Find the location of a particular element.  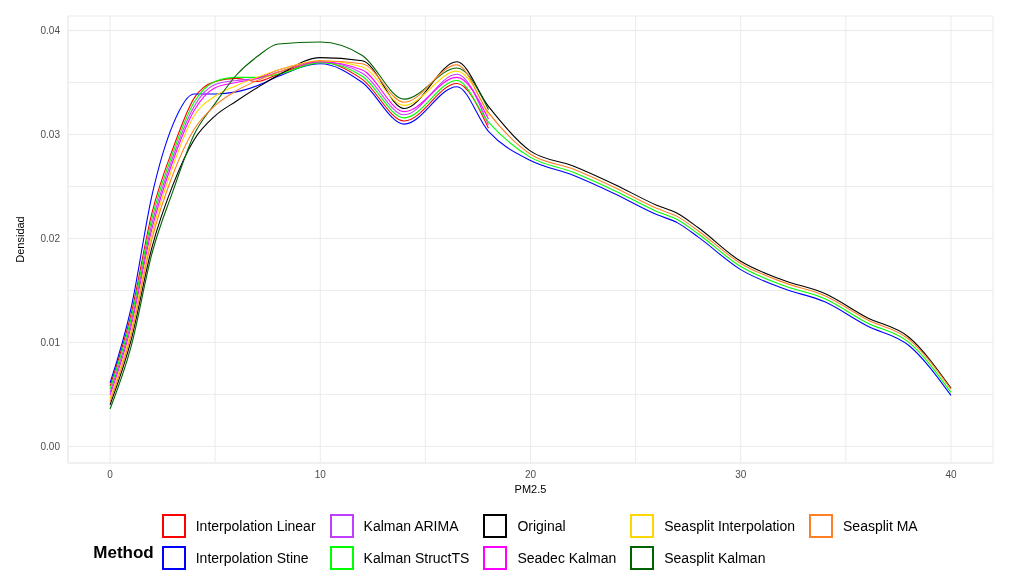

y-axis-title: Densidad is located at coordinates (19, 239).